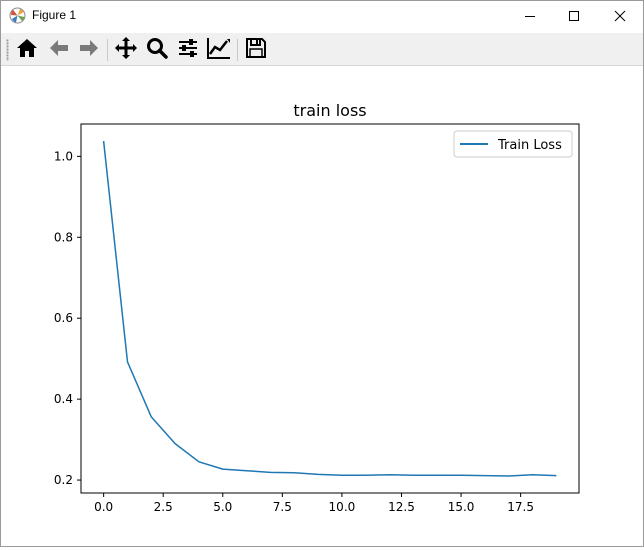 The width and height of the screenshot is (644, 550). I want to click on edit-axis-button, so click(219, 50).